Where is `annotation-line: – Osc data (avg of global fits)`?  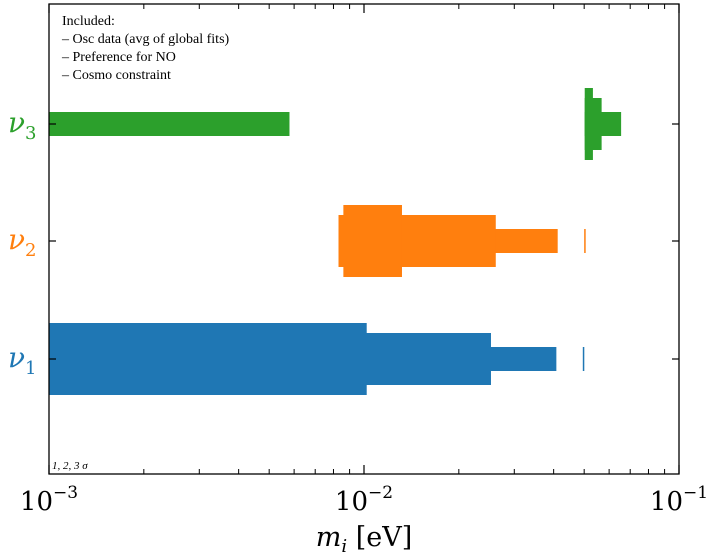 annotation-line: – Osc data (avg of global fits) is located at coordinates (145, 39).